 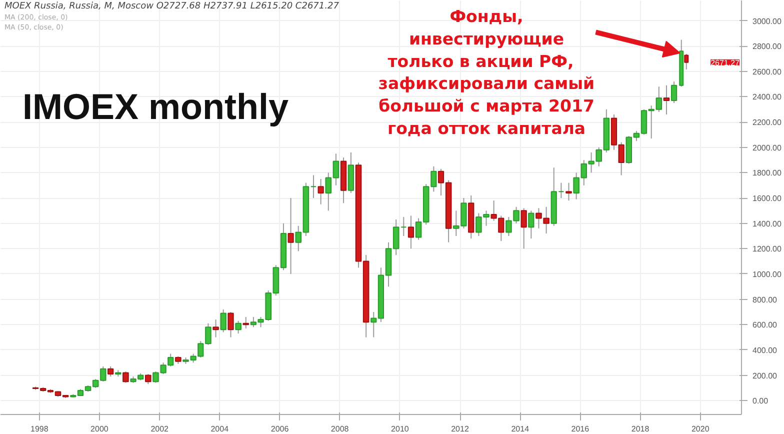 What do you see at coordinates (220, 429) in the screenshot?
I see `x-tick-label: 2004` at bounding box center [220, 429].